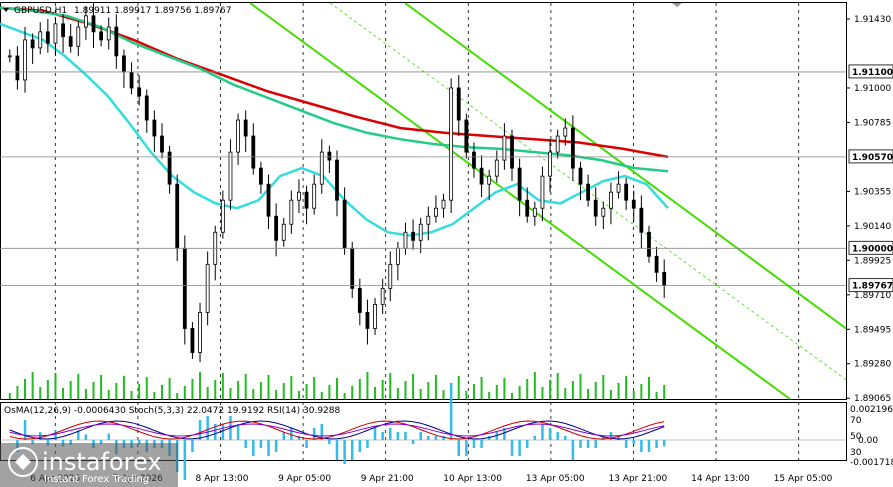  Describe the element at coordinates (387, 479) in the screenshot. I see `time-tick-label: 9 Apr 21:00` at that location.